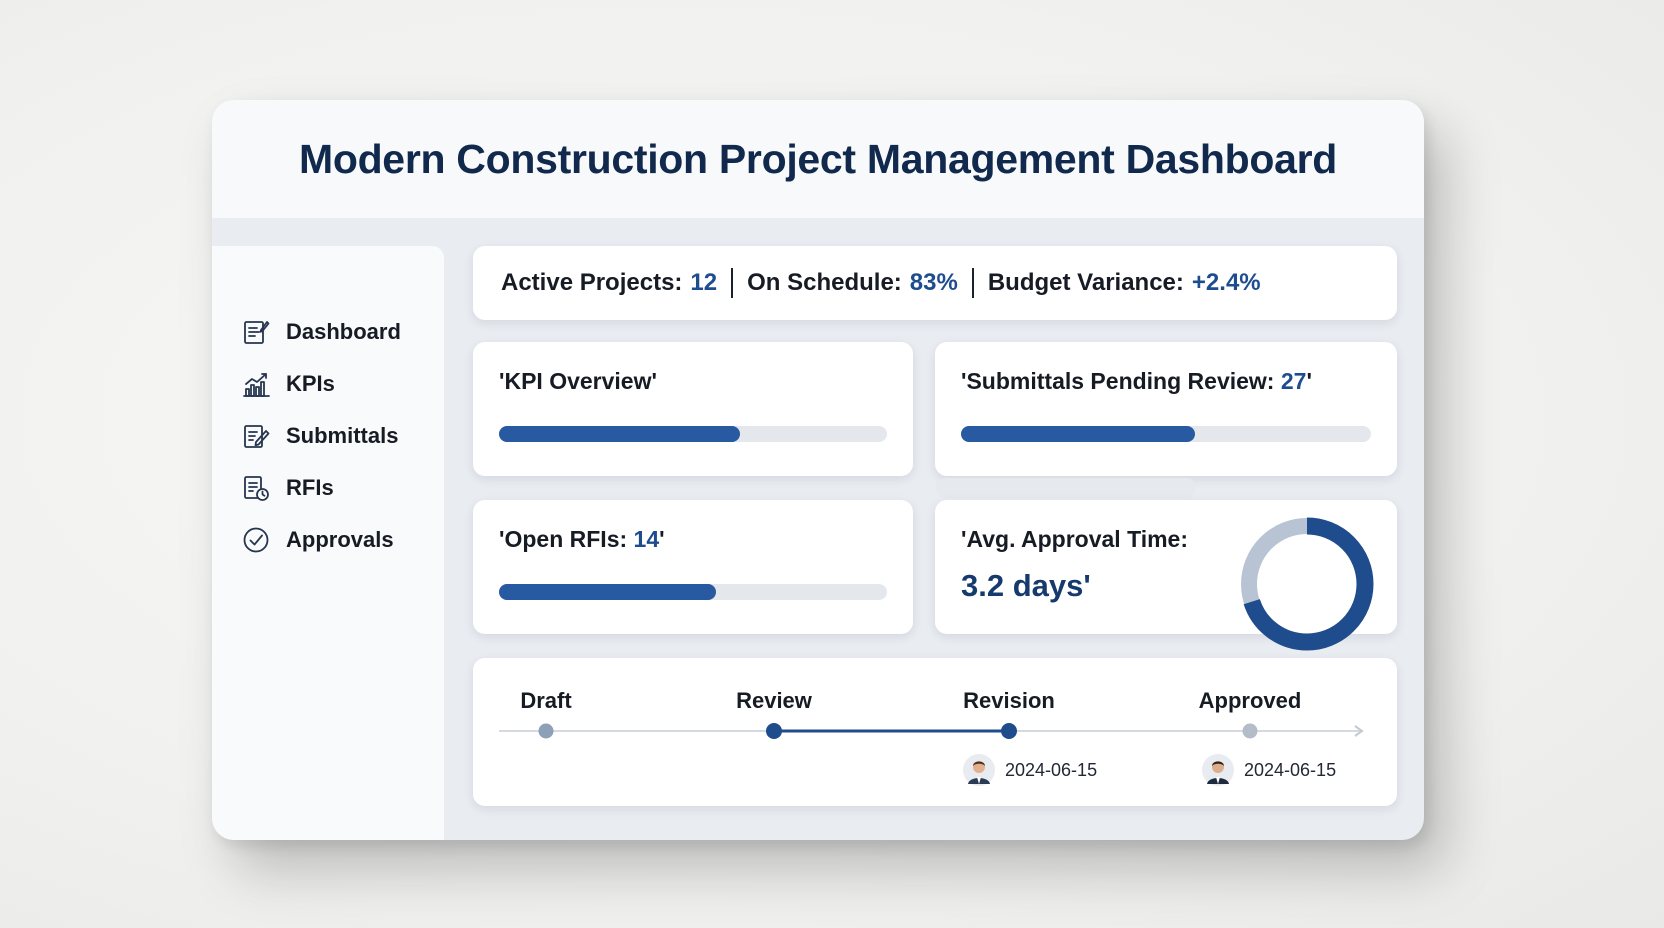 The image size is (1664, 928). Describe the element at coordinates (582, 539) in the screenshot. I see `open-rfis-title: 'Open RFIs: 14'` at that location.